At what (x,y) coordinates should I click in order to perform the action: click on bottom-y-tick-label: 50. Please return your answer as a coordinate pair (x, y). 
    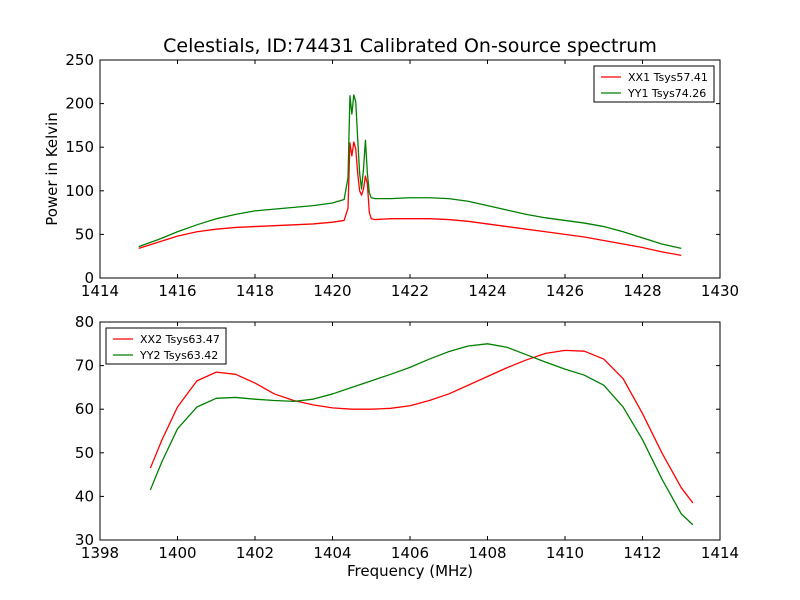
    Looking at the image, I should click on (84, 453).